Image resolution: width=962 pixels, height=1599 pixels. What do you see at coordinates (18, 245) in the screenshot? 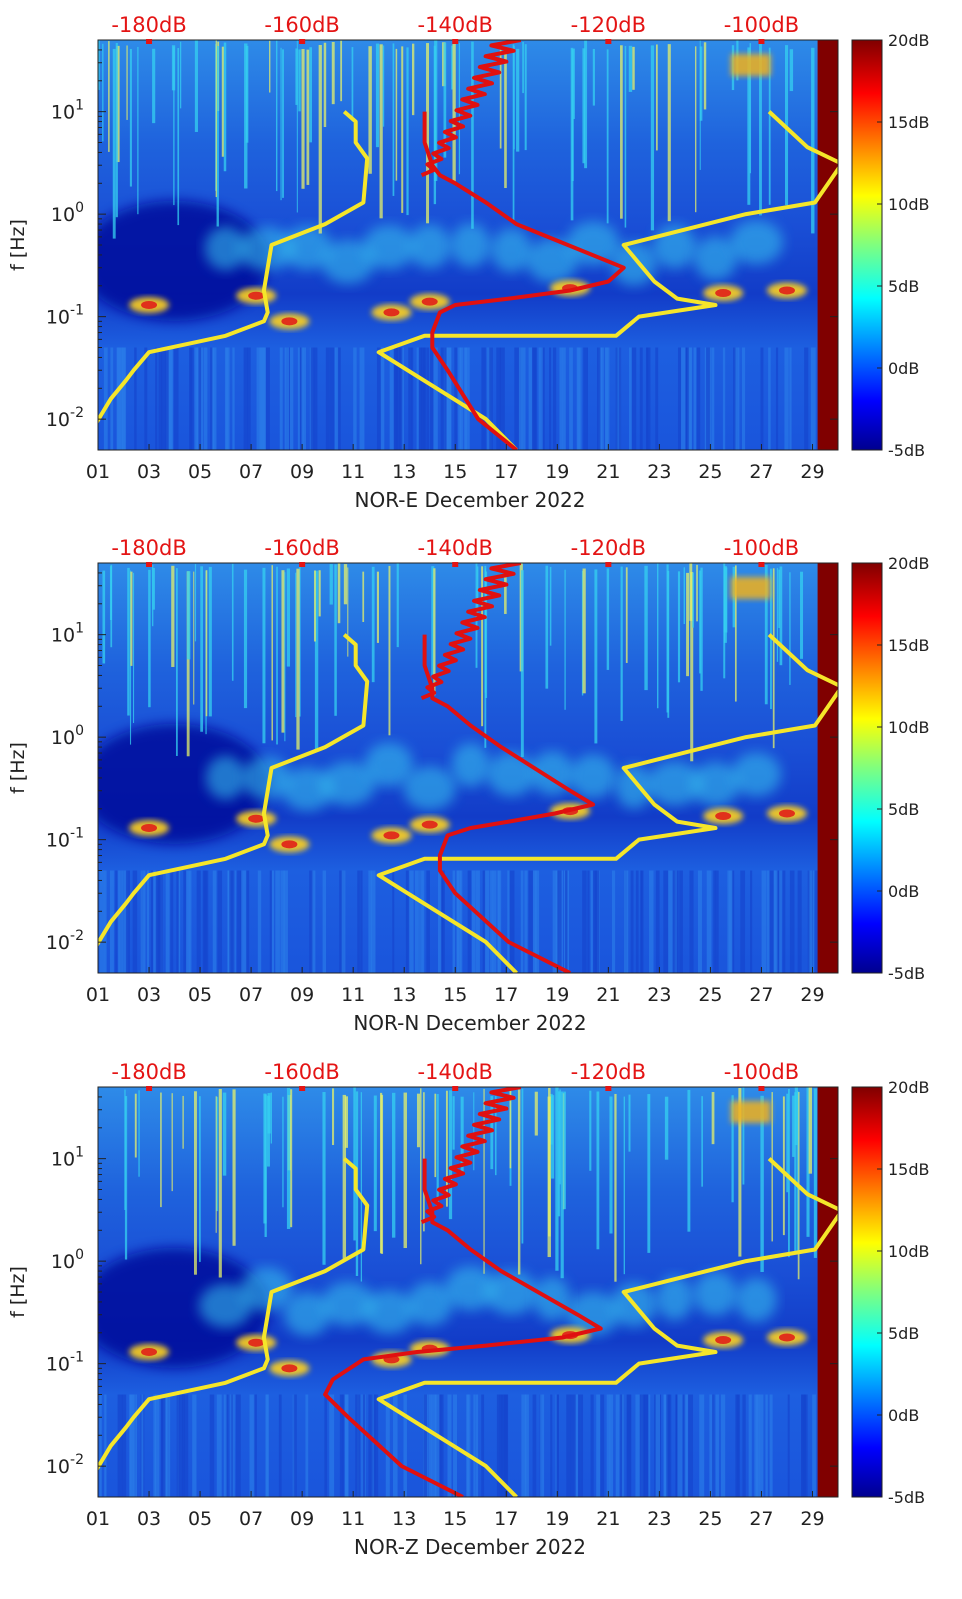
I see `y-axis-label: f [Hz]` at bounding box center [18, 245].